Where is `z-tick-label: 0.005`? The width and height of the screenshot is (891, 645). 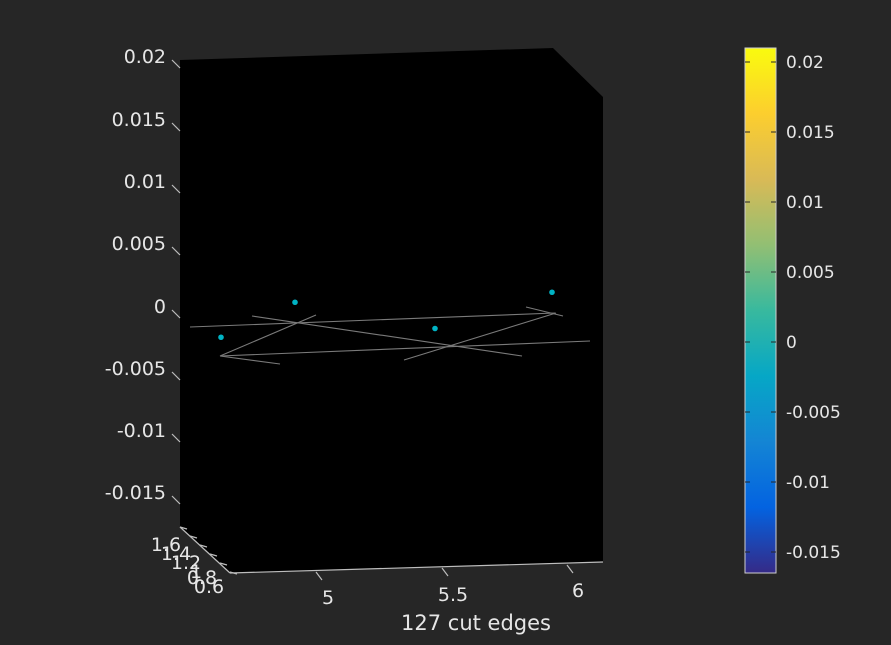 z-tick-label: 0.005 is located at coordinates (139, 244).